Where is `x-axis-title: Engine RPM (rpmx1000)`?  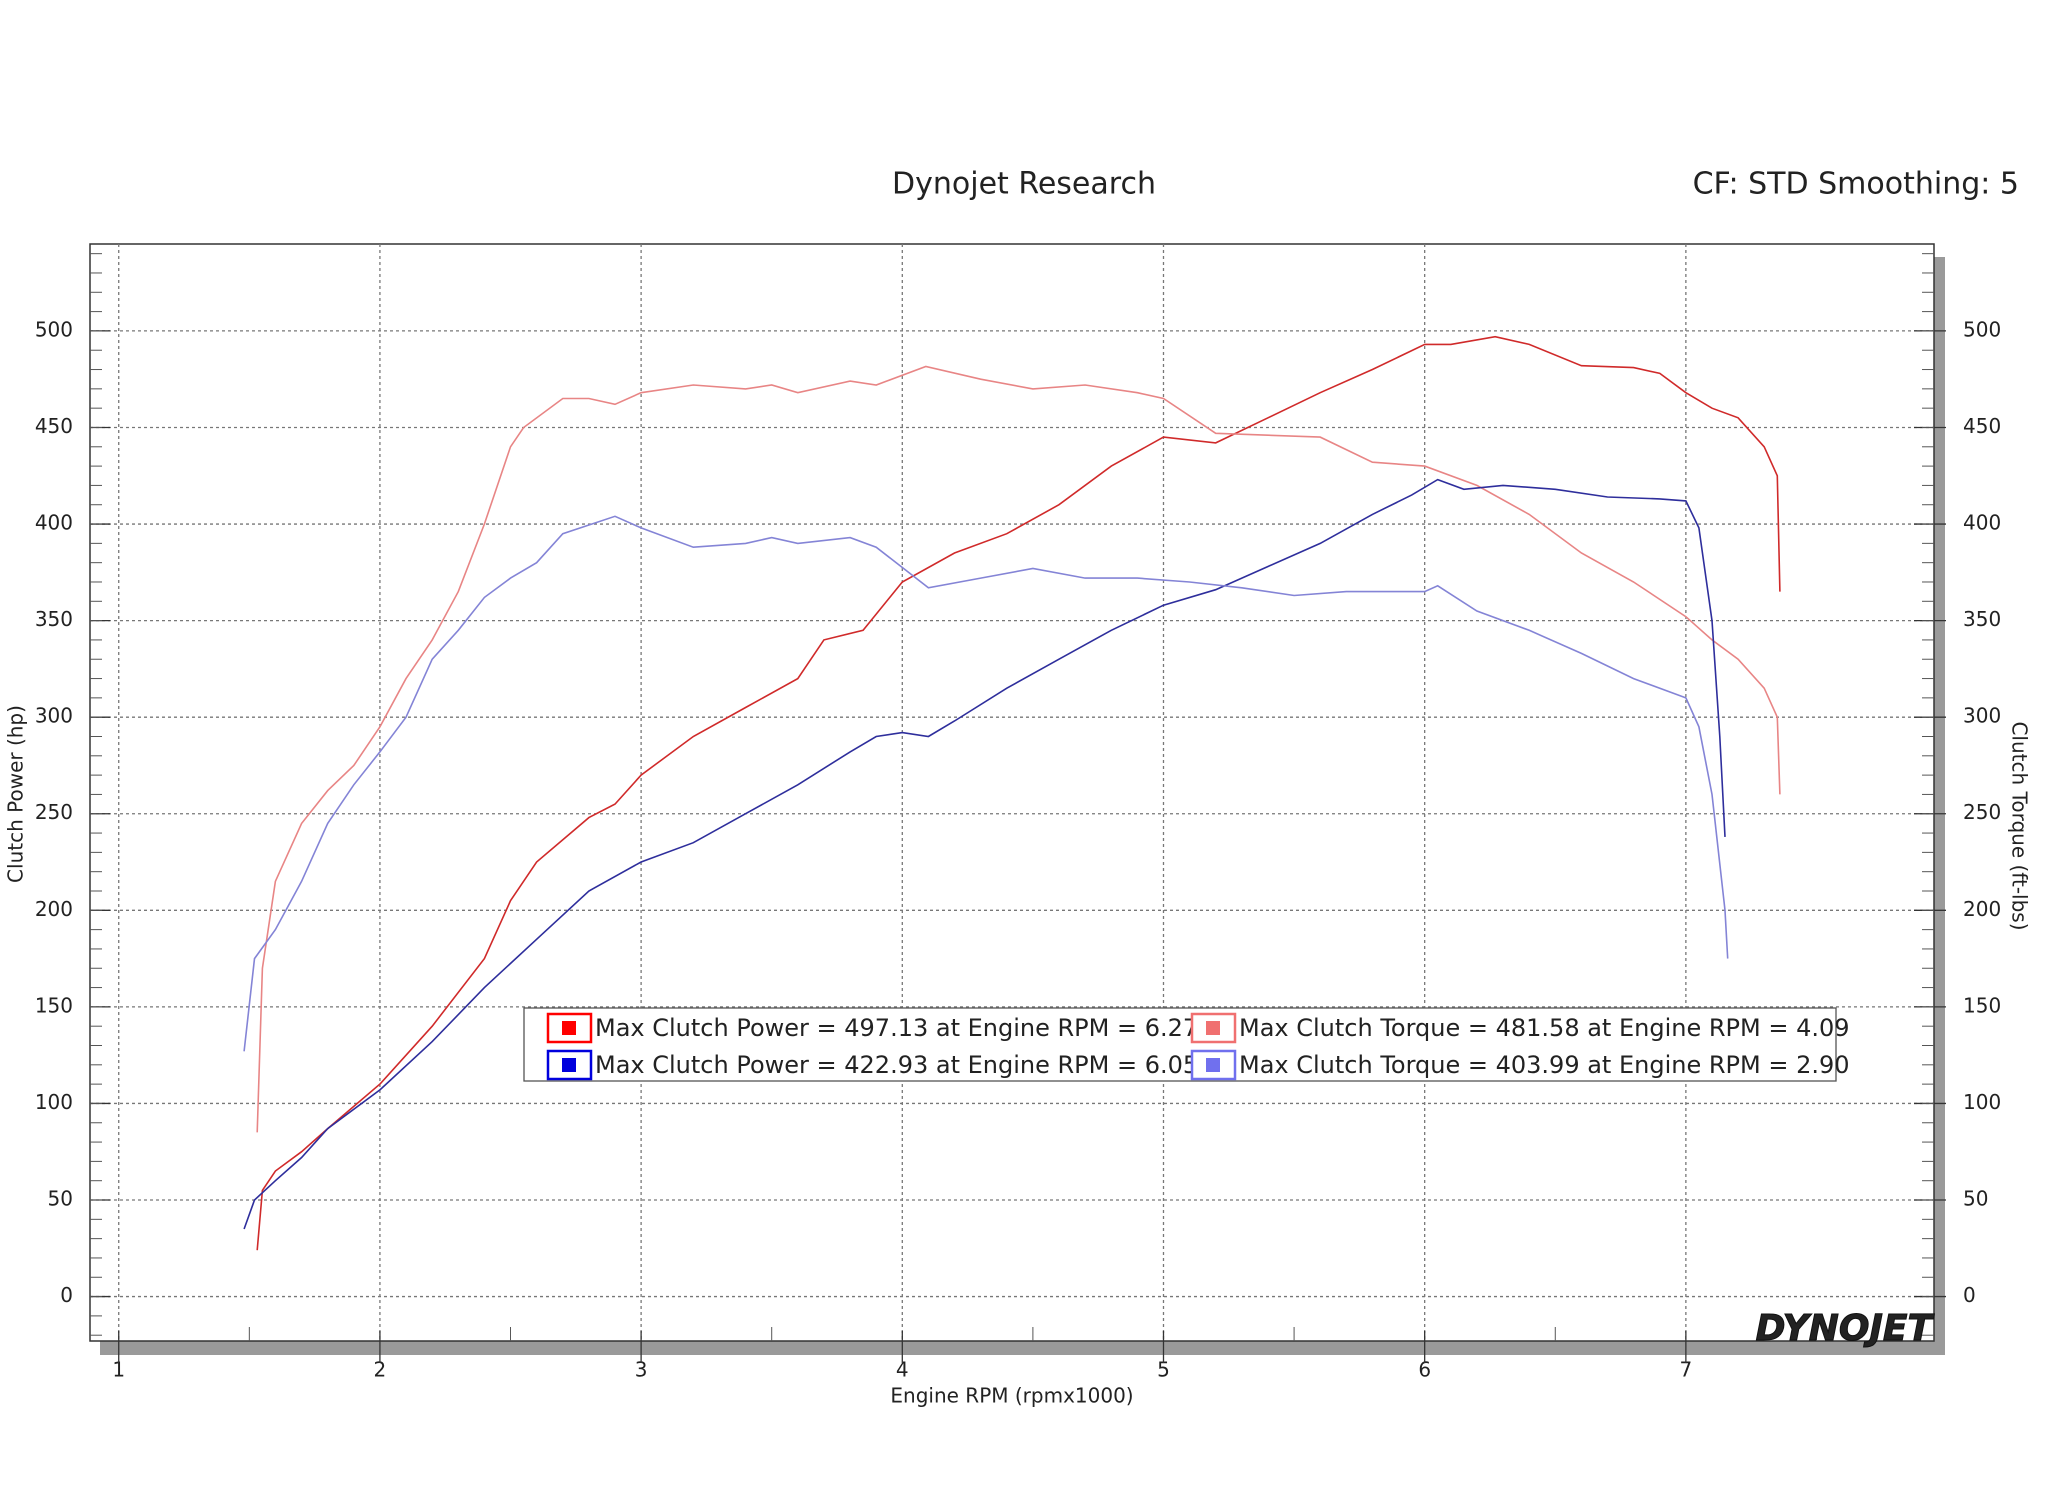 x-axis-title: Engine RPM (rpmx1000) is located at coordinates (1011, 1396).